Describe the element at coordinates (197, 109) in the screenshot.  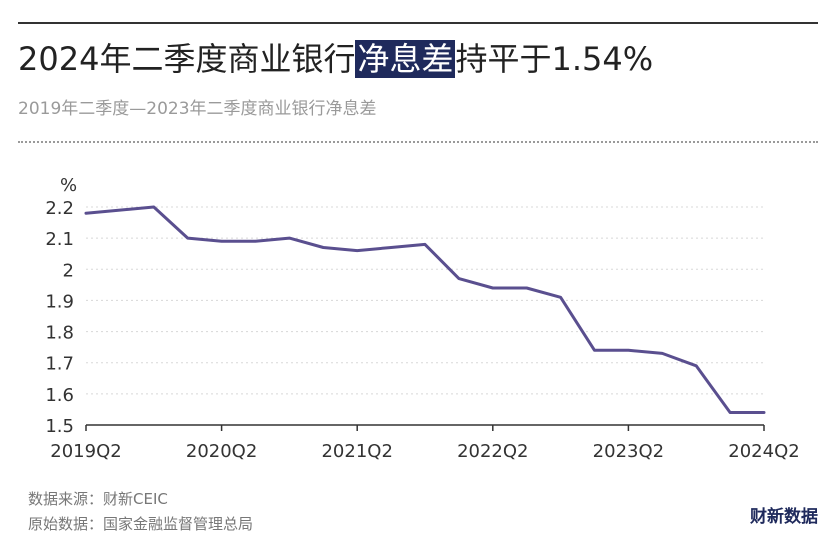
I see `chart-subtitle: 2019年二季度—2023年二季度商业银行净息差` at that location.